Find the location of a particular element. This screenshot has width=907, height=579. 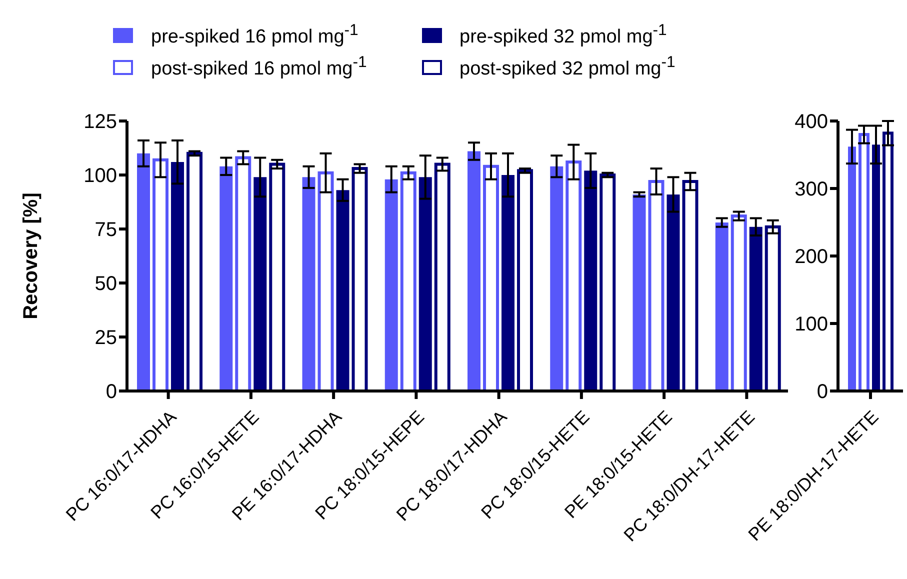

y-tick-label: 25 is located at coordinates (105, 338).